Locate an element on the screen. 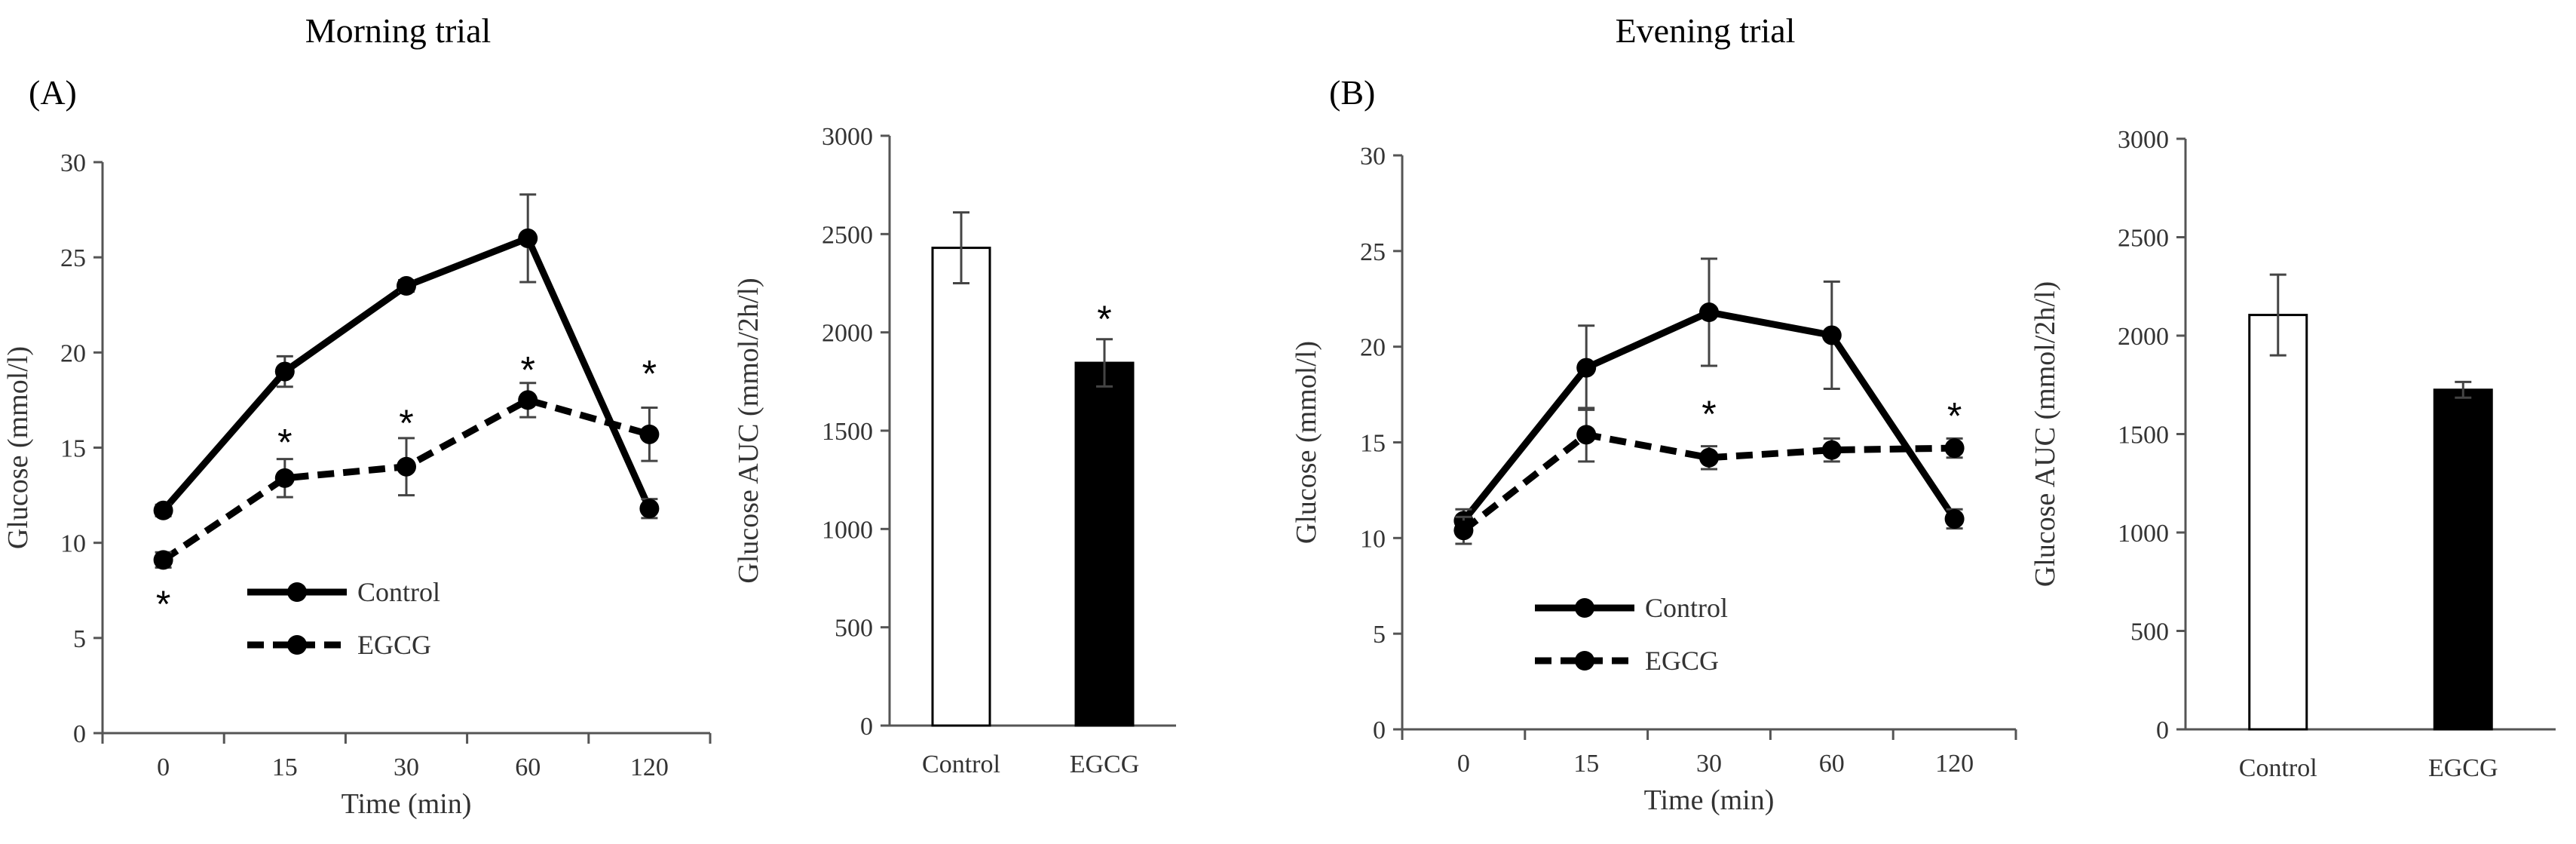 The width and height of the screenshot is (2576, 844). morning-glucose-legend-egcg-label: EGCG is located at coordinates (394, 645).